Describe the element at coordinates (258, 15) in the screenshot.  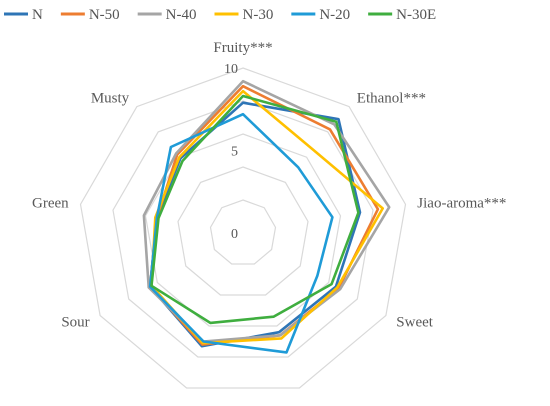
I see `legend-label-n-30: N-30` at that location.